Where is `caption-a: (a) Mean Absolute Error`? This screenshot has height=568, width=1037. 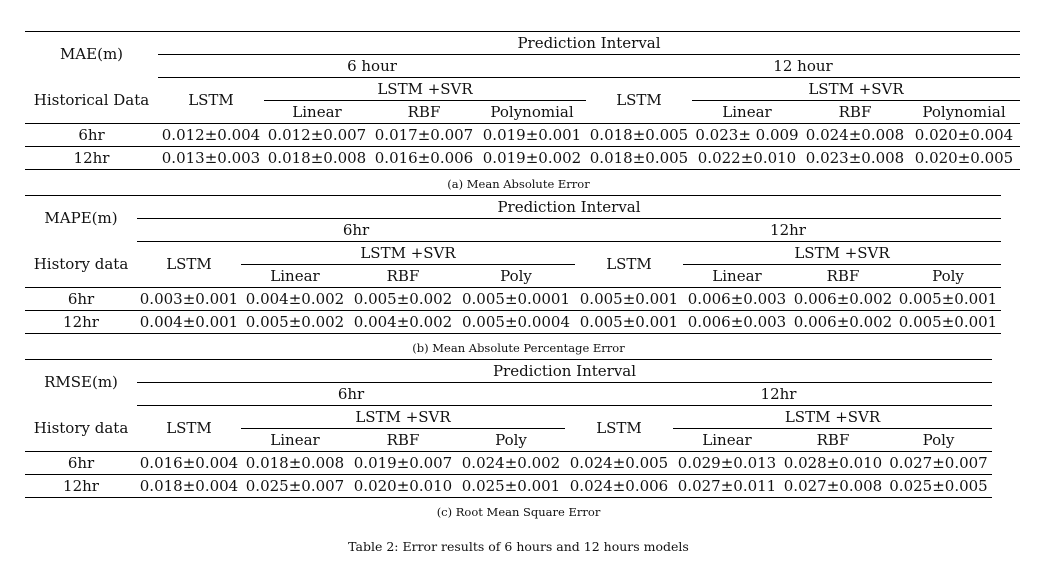
caption-a: (a) Mean Absolute Error is located at coordinates (518, 184).